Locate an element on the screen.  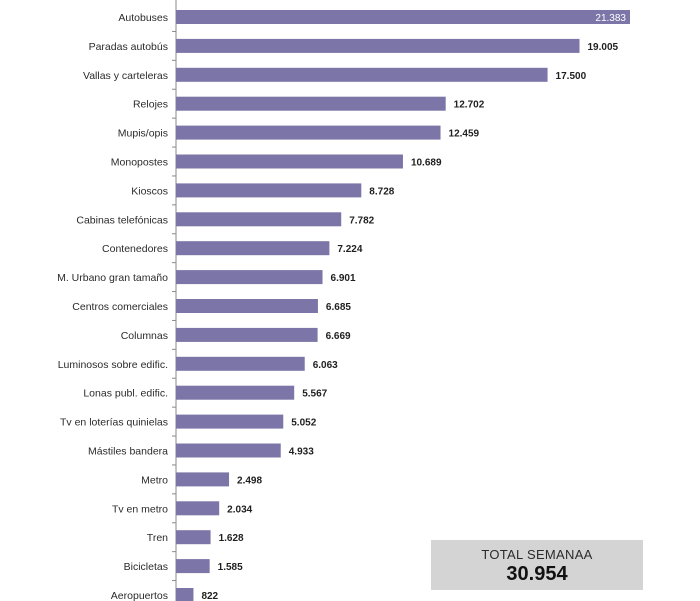
bar-value-label: 822 is located at coordinates (209, 596).